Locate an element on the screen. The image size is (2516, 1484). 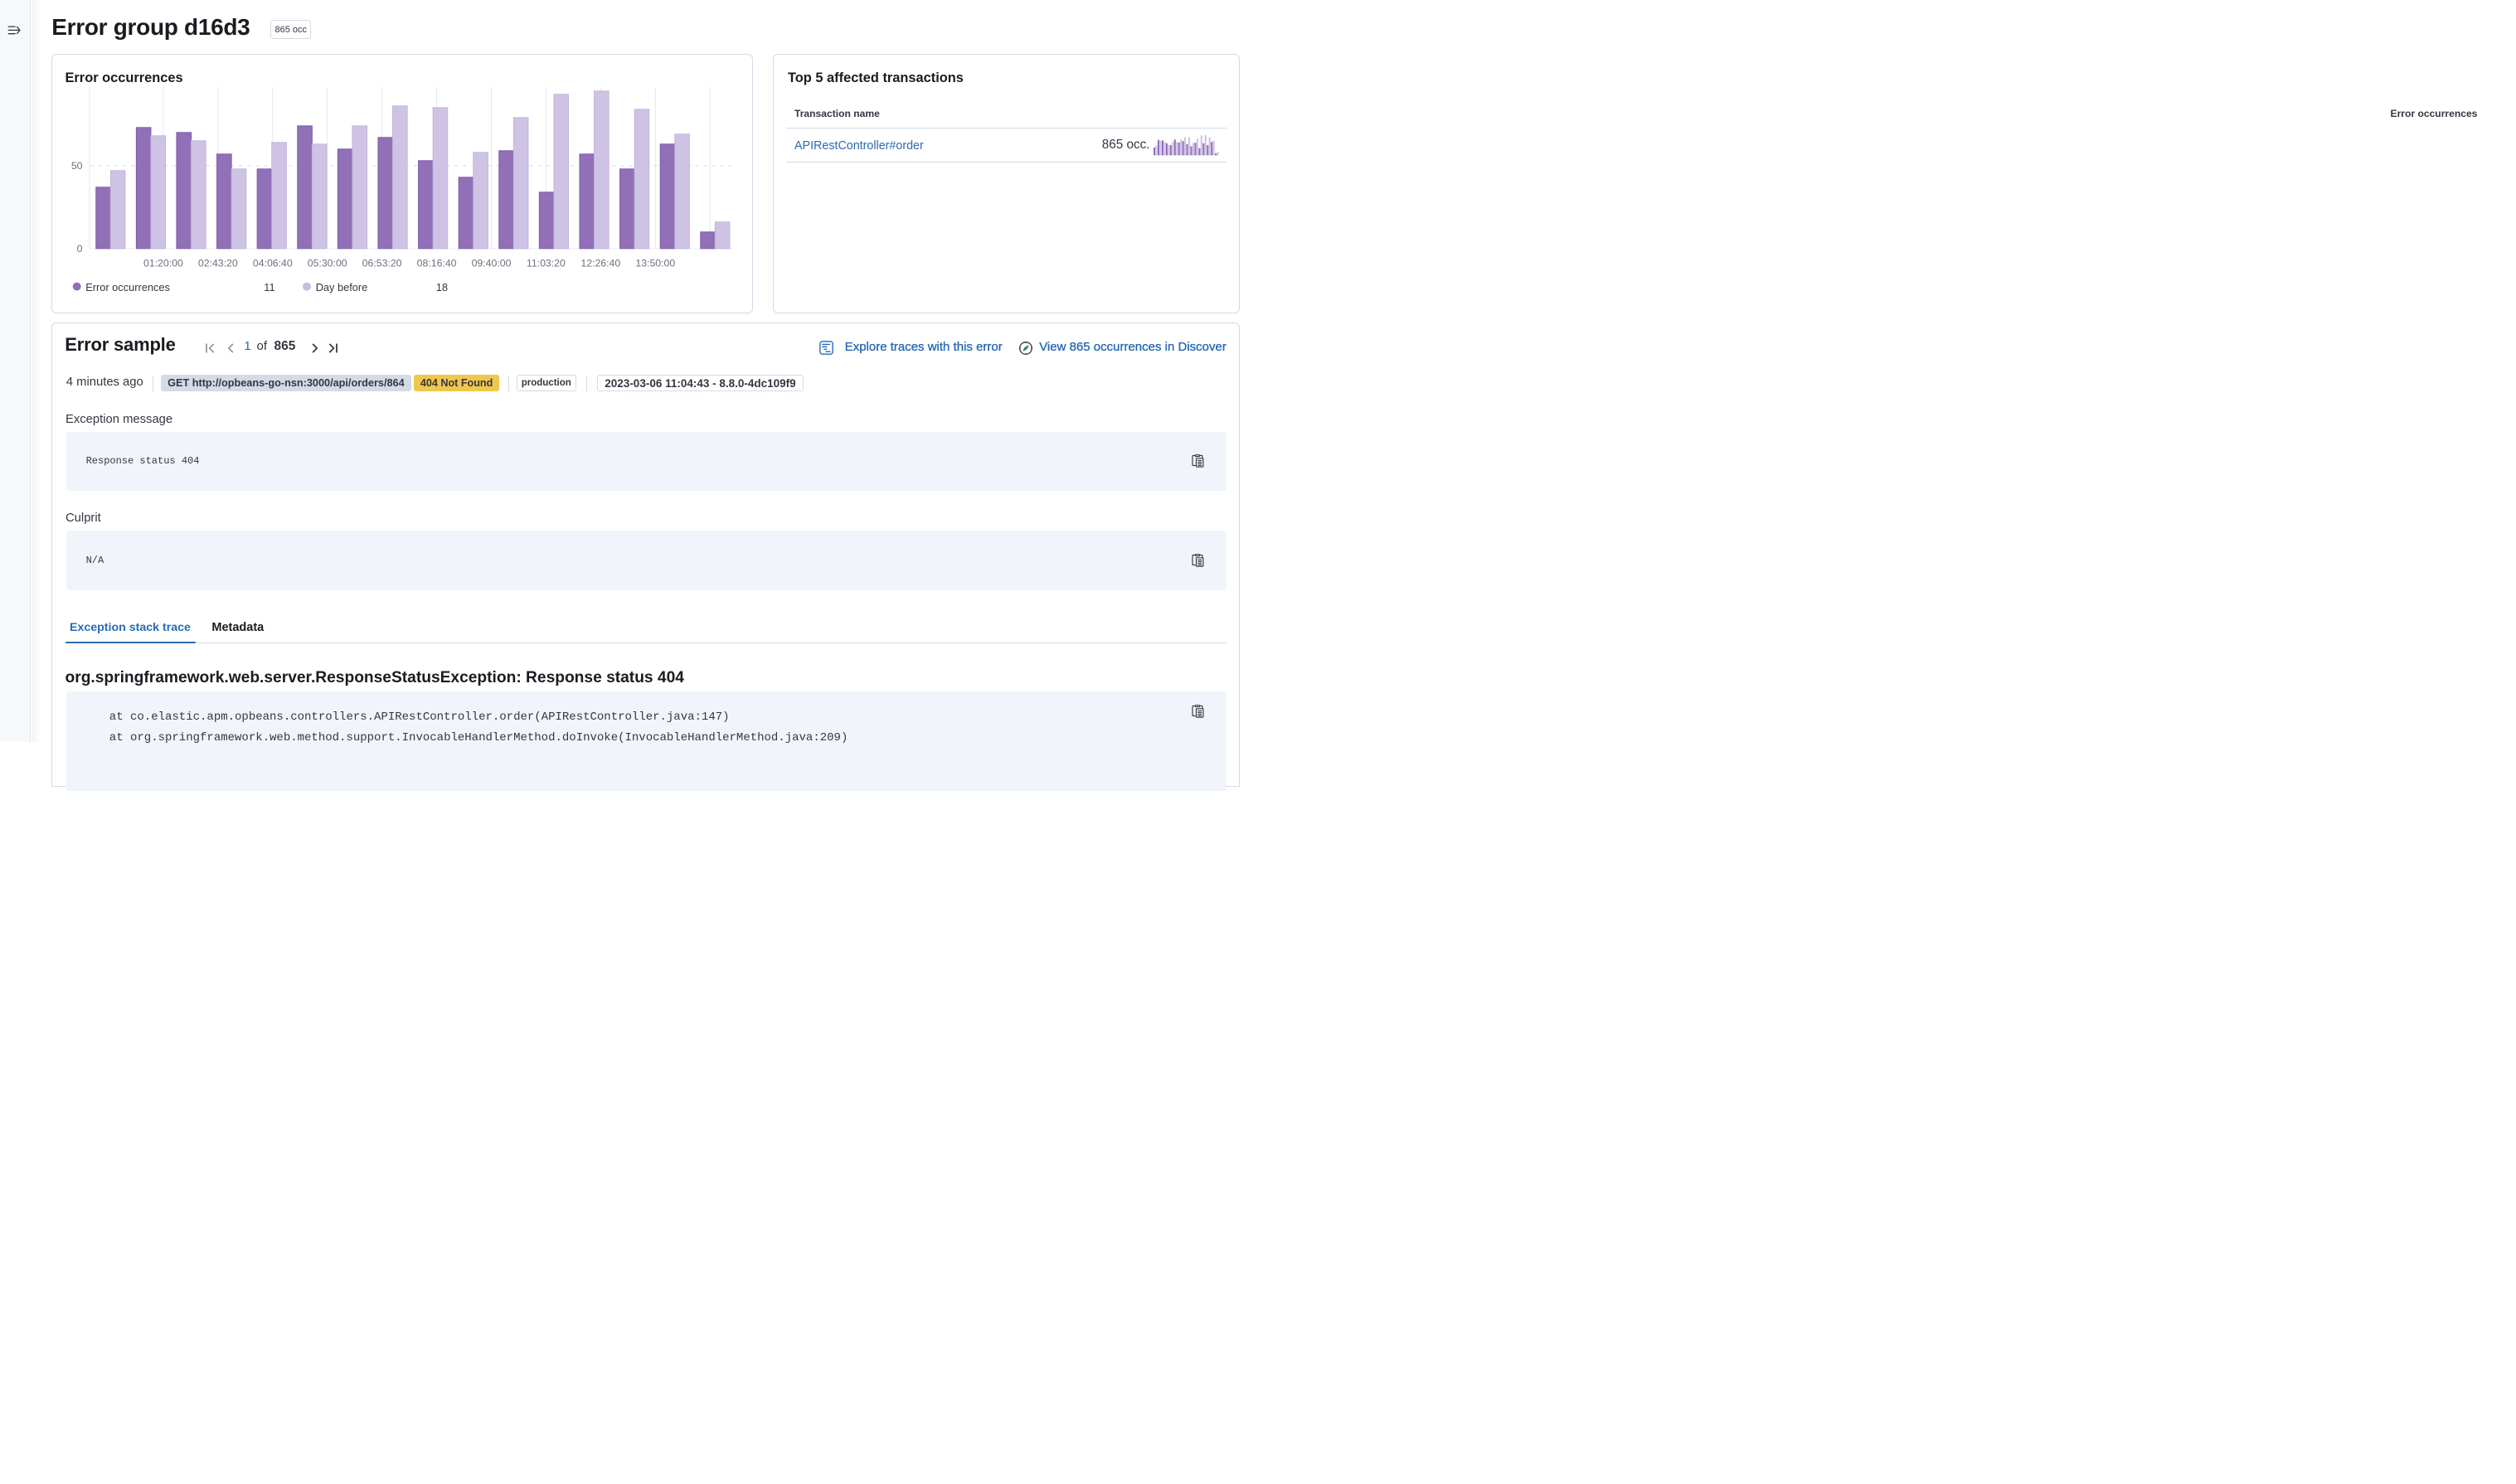
svg-text: Error occurrences is located at coordinates (127, 287).